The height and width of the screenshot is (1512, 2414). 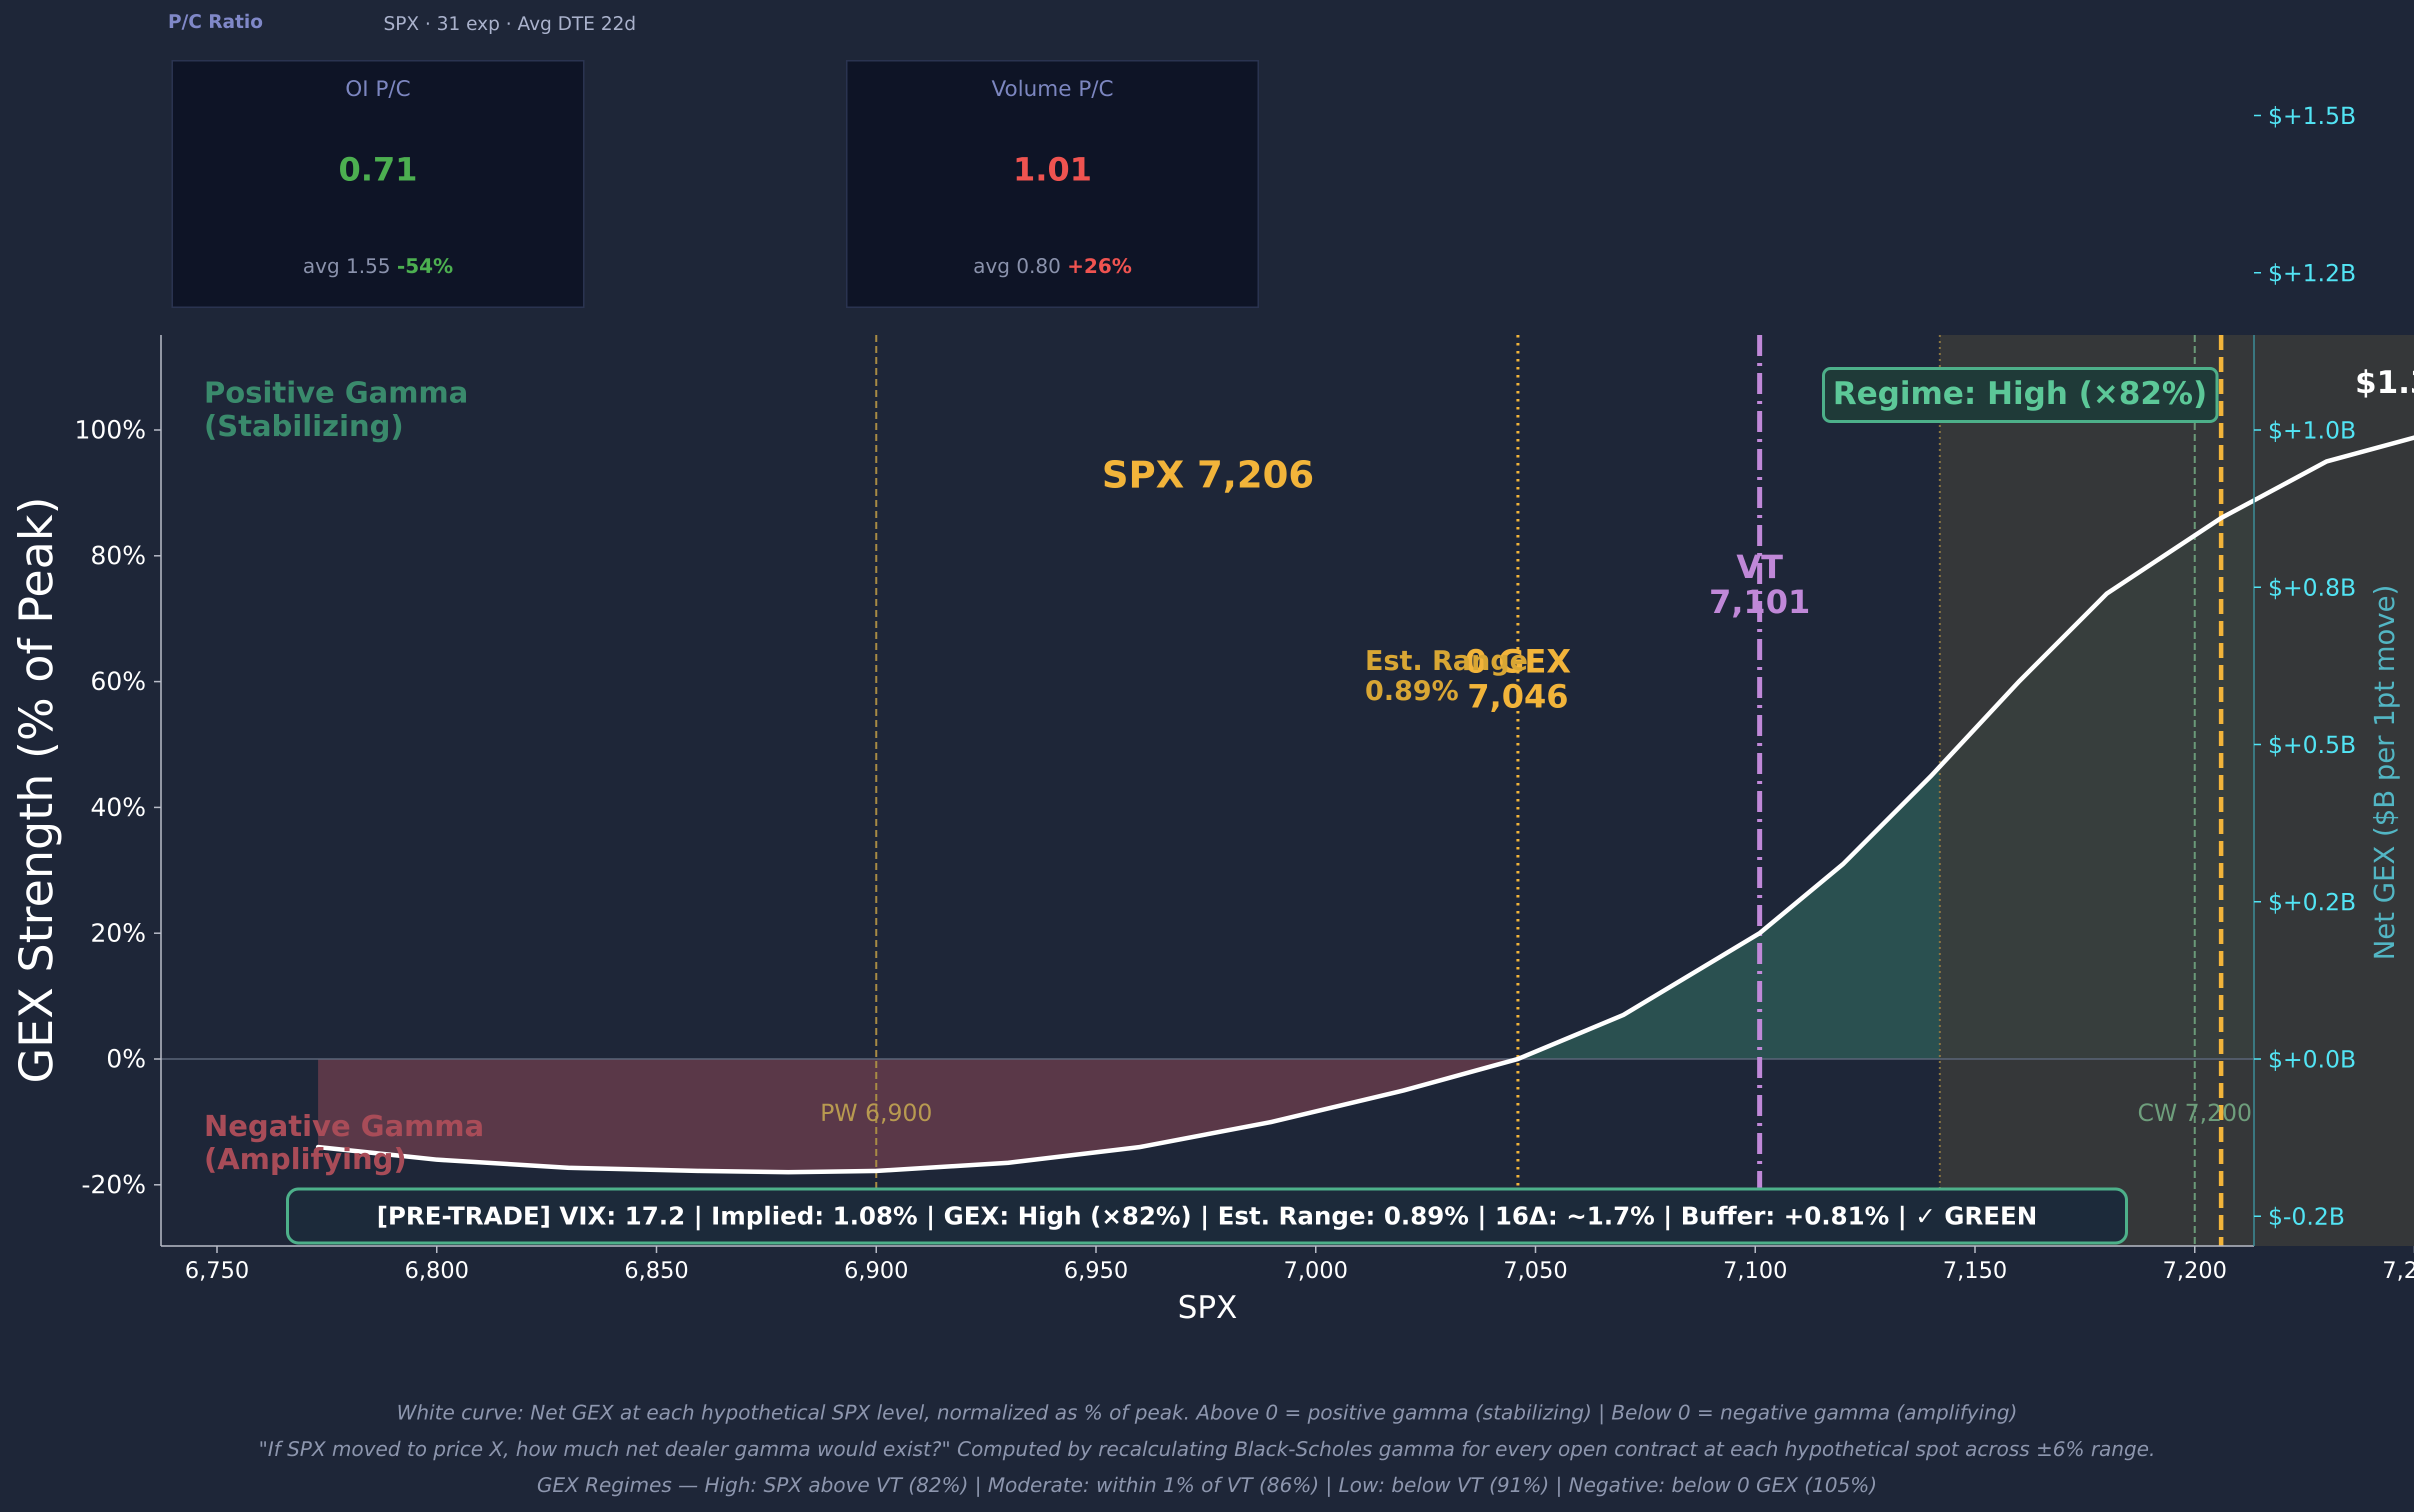 What do you see at coordinates (336, 393) in the screenshot?
I see `positive-gamma-label: Positive Gamma` at bounding box center [336, 393].